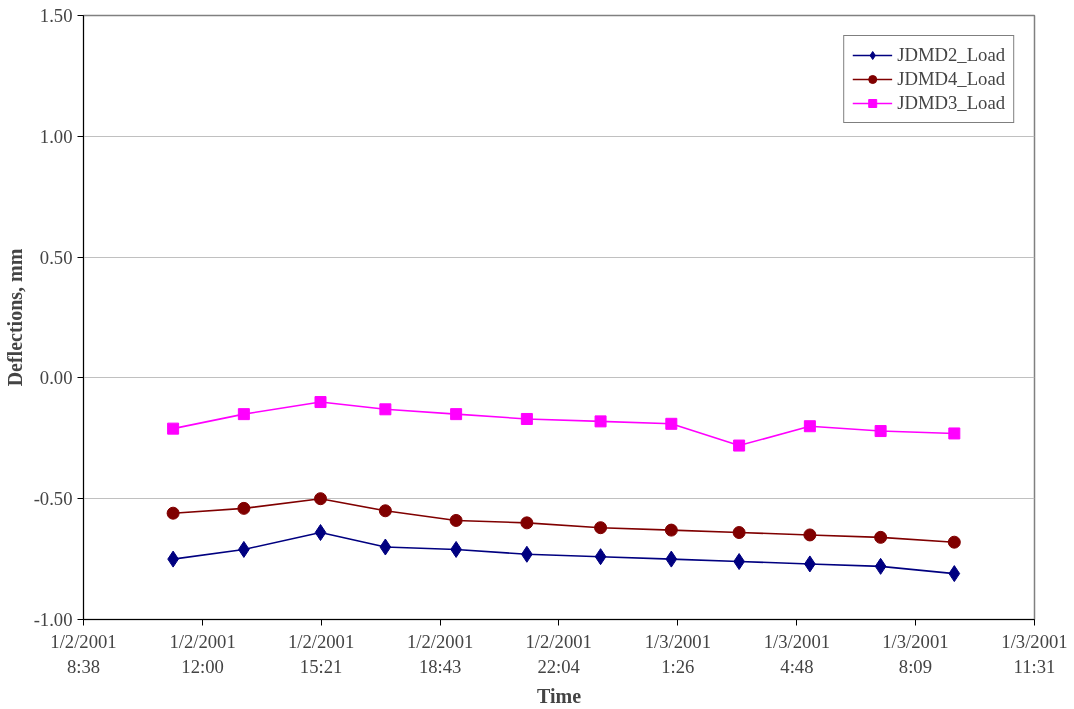 The height and width of the screenshot is (709, 1074). I want to click on legend-label: JDMD4_Load, so click(951, 79).